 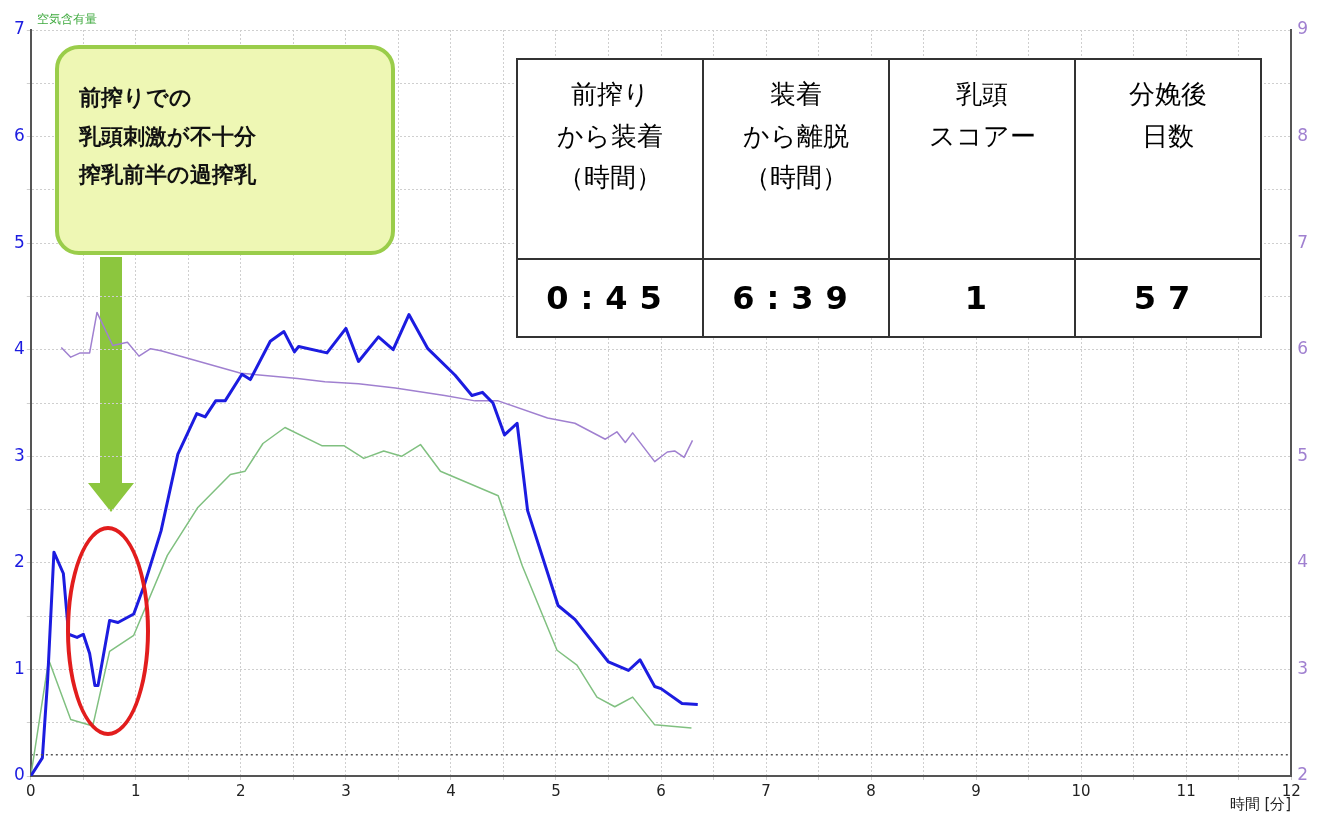 What do you see at coordinates (871, 790) in the screenshot?
I see `x-tick-label: 8` at bounding box center [871, 790].